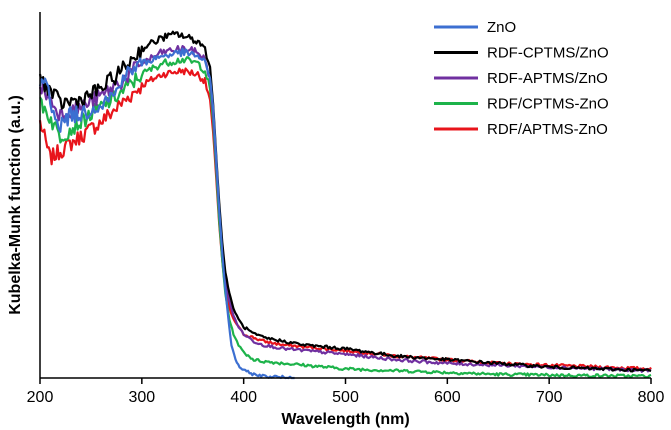 The image size is (671, 430). I want to click on y-axis-title: Kubelka-Munk function (a.u.), so click(15, 205).